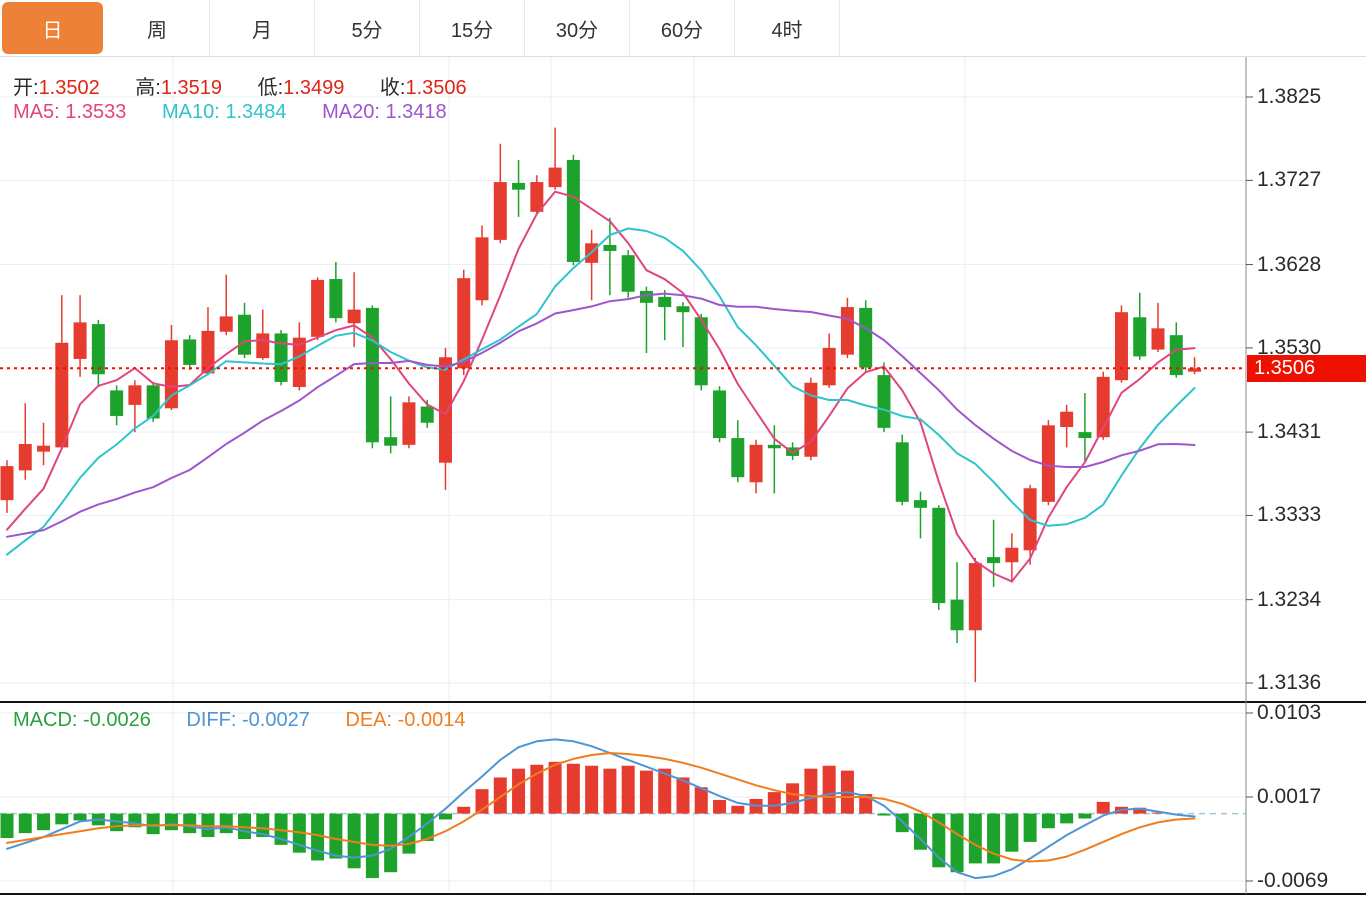 The width and height of the screenshot is (1366, 898). I want to click on tab-timeframe-3: 5分, so click(367, 28).